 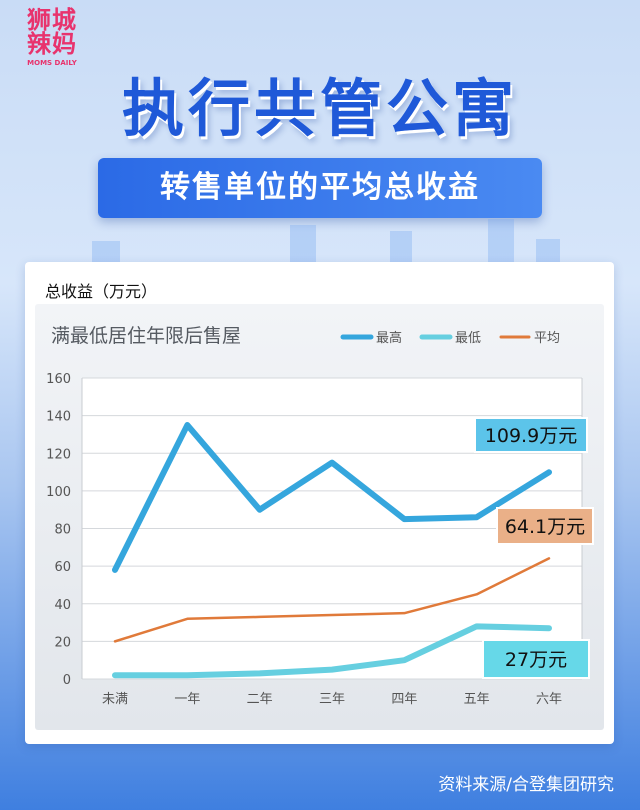 I want to click on x-tick-label: 六年, so click(x=549, y=699).